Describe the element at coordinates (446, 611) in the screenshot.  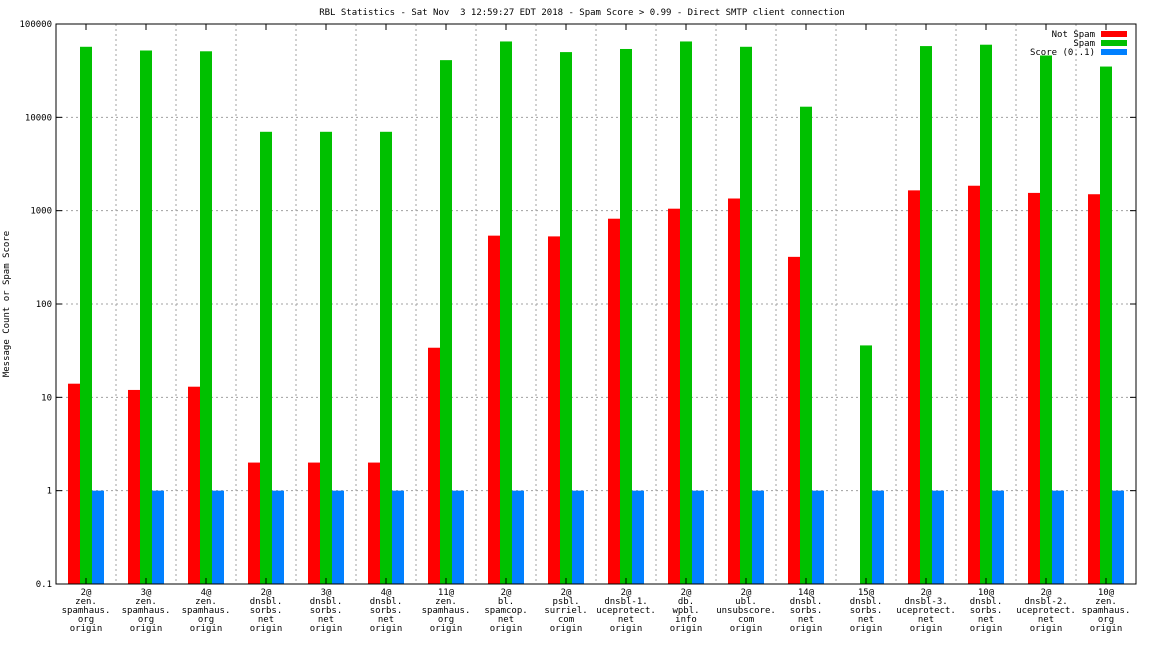
I see `x-tick-label: 11@ zen. spamhaus. org origin` at that location.